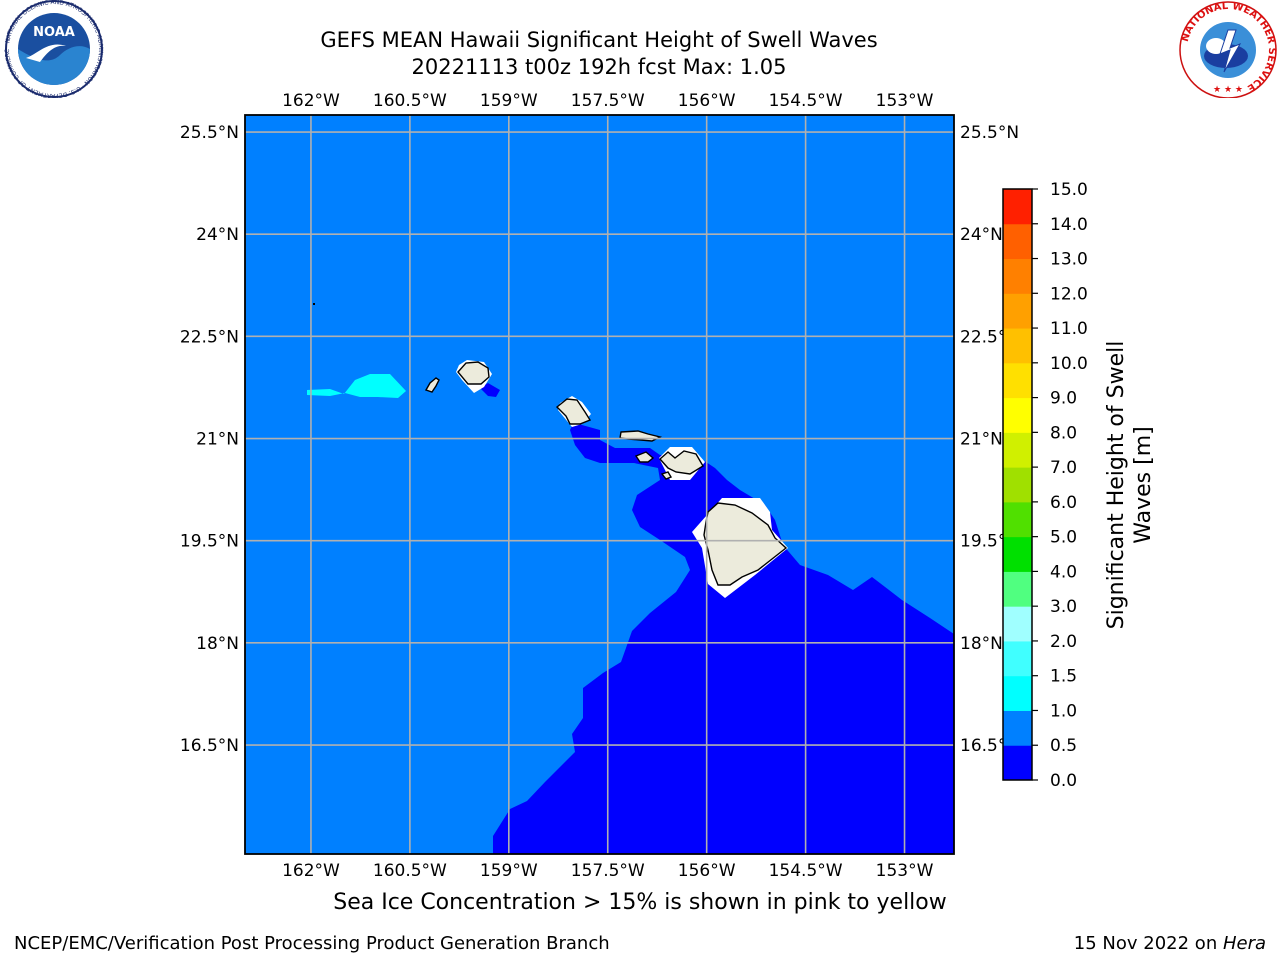 This screenshot has width=1280, height=960. Describe the element at coordinates (707, 871) in the screenshot. I see `lon-tick-bottom-4: 156°W` at that location.